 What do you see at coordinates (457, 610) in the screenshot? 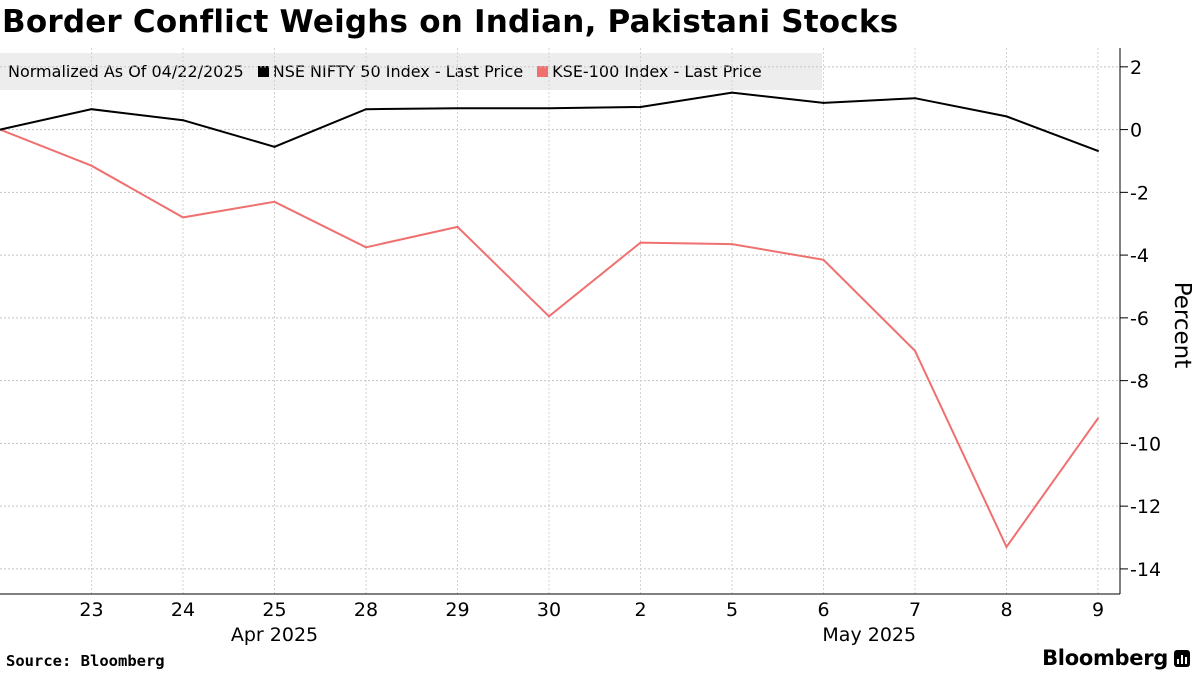
I see `x-tick-label: 29` at bounding box center [457, 610].